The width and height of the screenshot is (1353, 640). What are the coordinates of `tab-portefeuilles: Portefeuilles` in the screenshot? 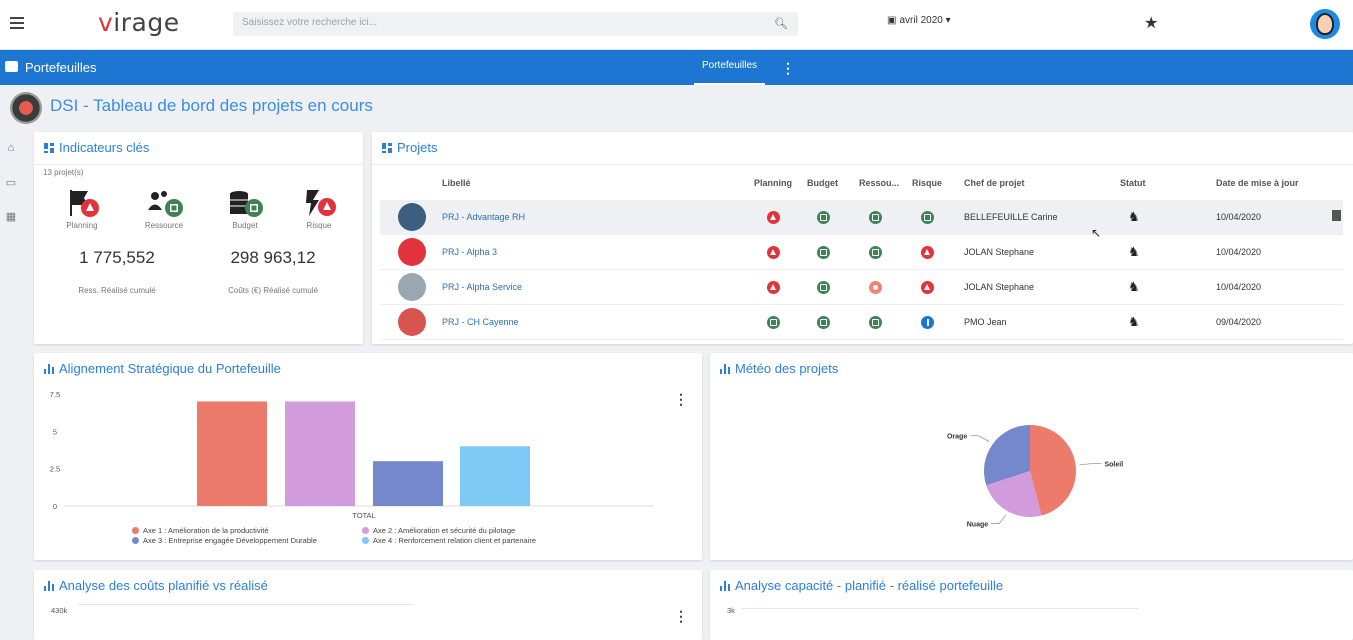 It's located at (730, 67).